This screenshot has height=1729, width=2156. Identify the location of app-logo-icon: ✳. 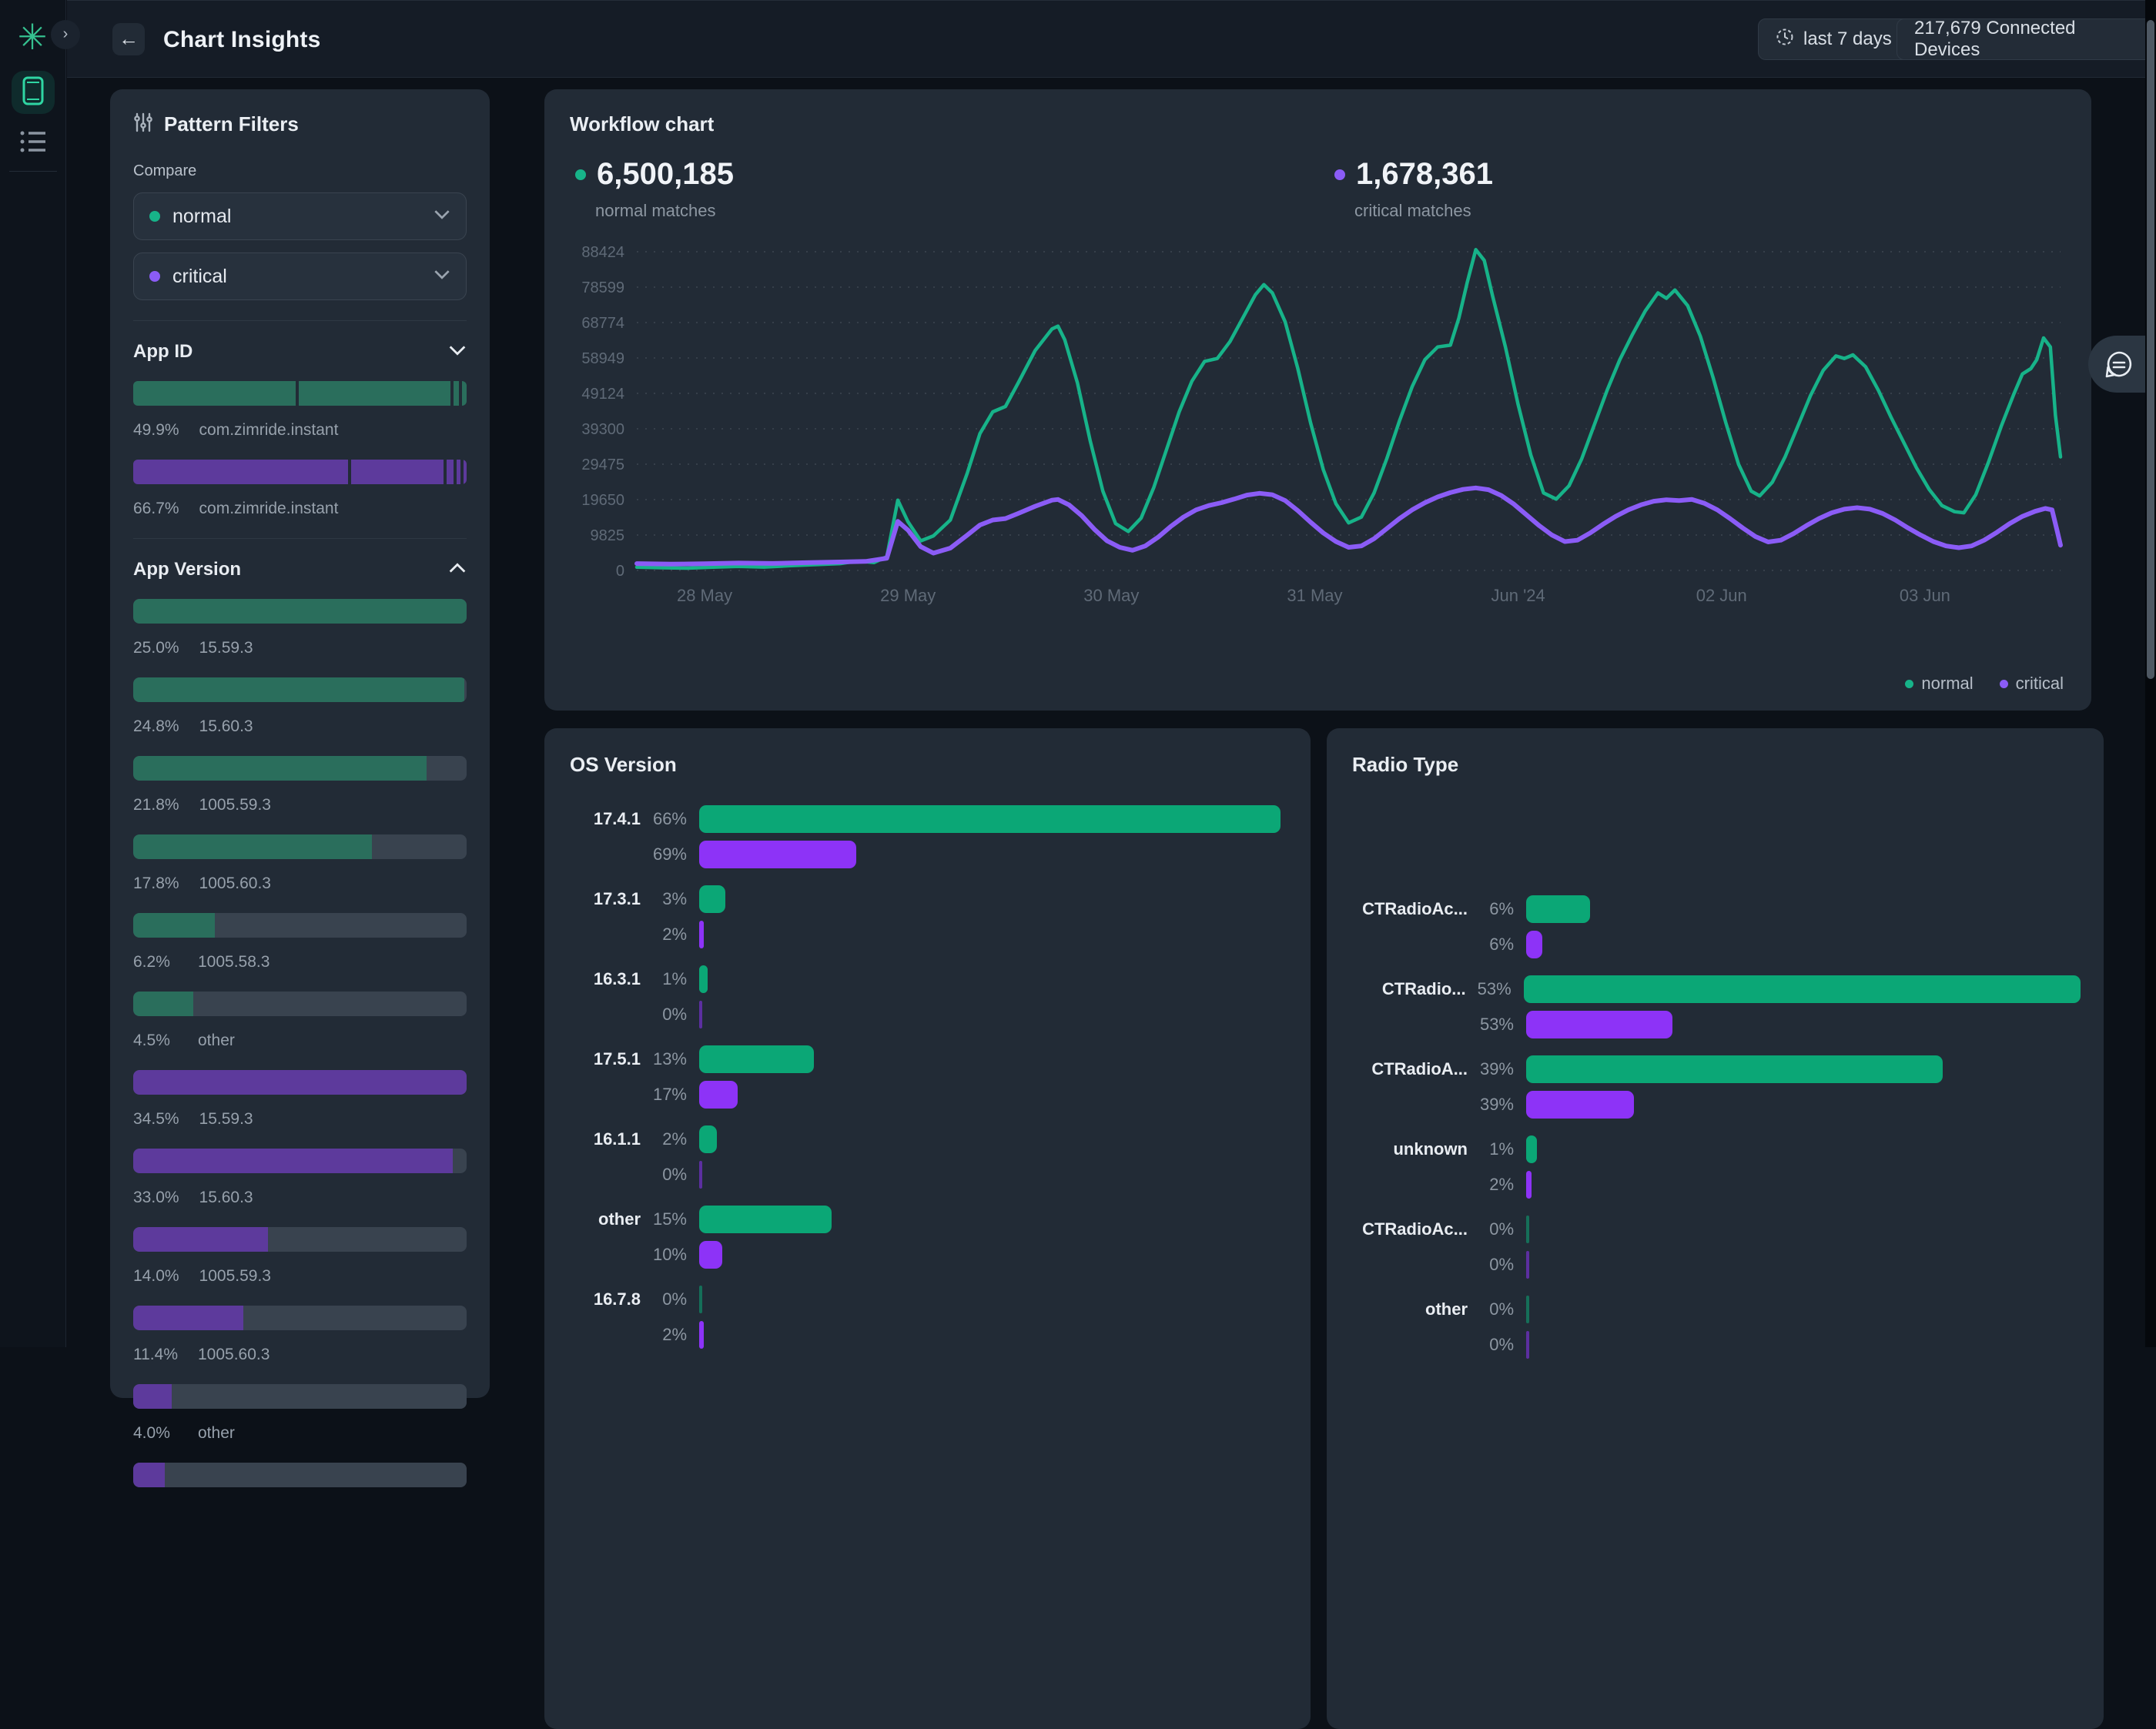
(32, 37).